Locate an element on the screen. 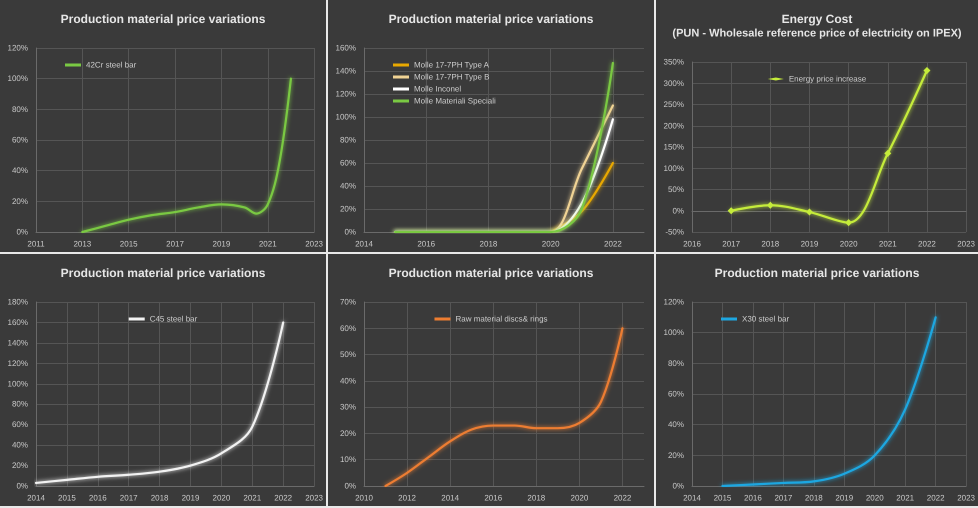  legend-label: C45 steel bar is located at coordinates (174, 319).